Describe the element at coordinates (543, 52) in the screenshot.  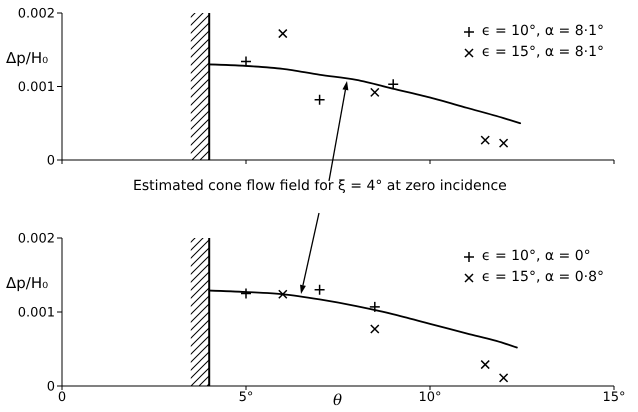
I see `legend-label: ϵ = 15°, α = 8·1°` at that location.